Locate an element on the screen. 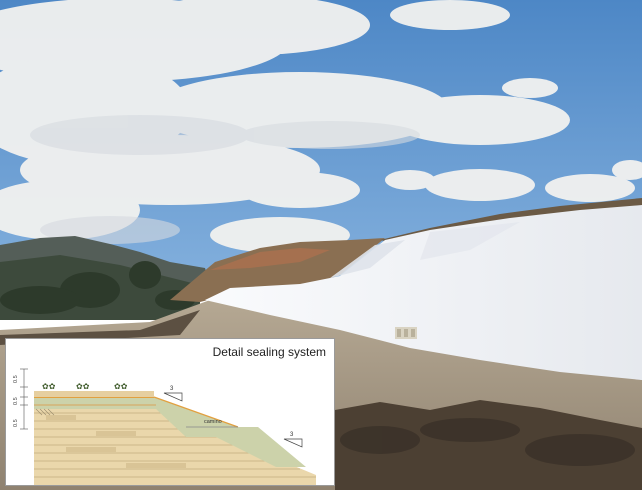 The height and width of the screenshot is (490, 642). road-label: camino is located at coordinates (213, 422).